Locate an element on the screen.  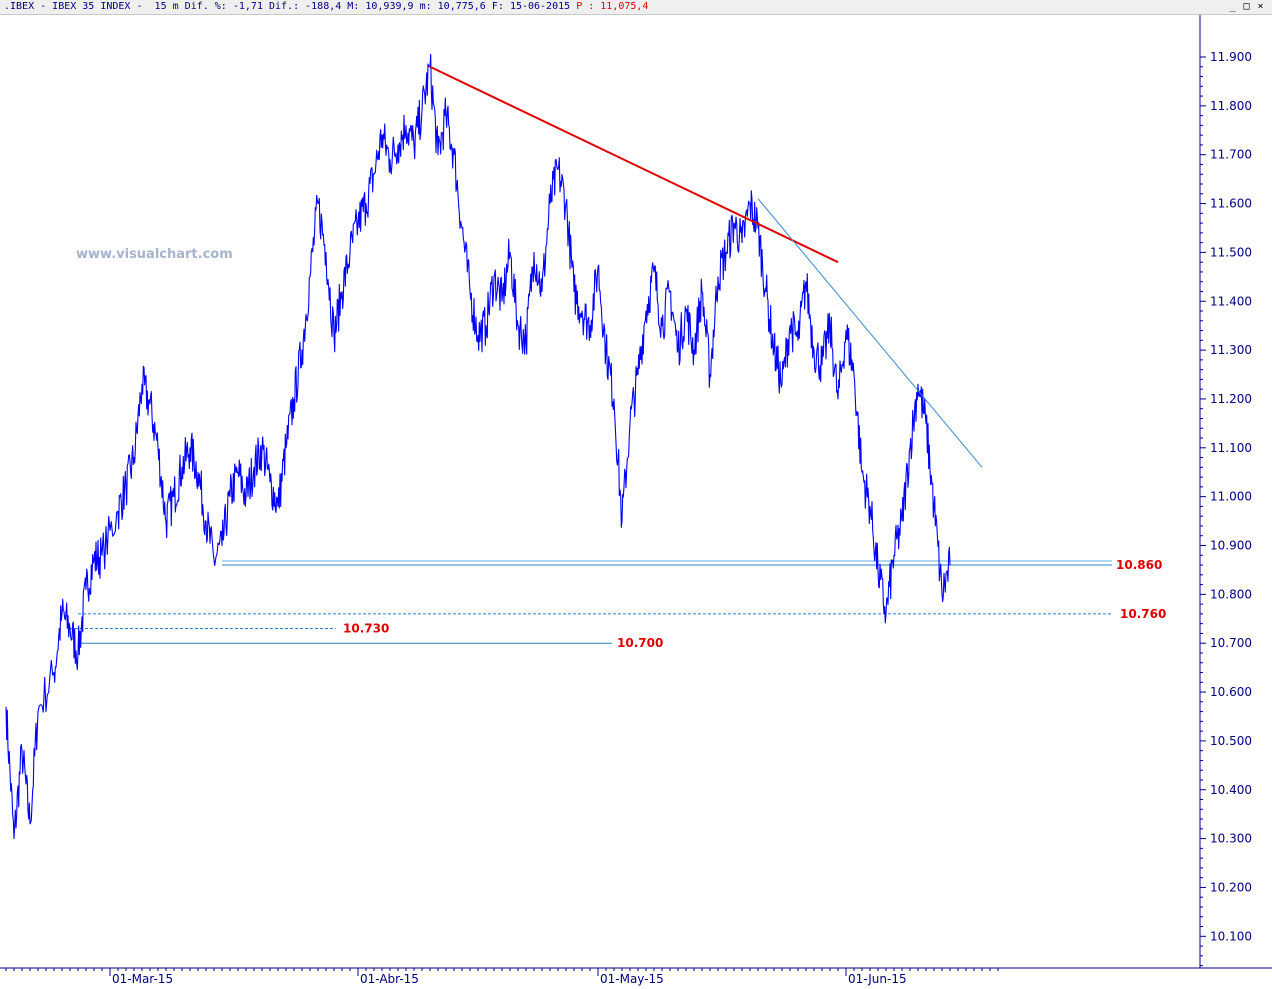
y-tick-label: 11.000 is located at coordinates (1231, 497).